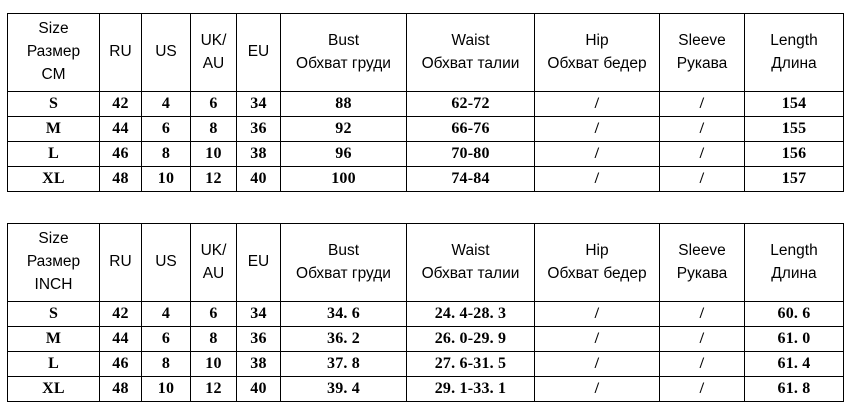 This screenshot has width=845, height=414. I want to click on column-header-size: Size Размер CM, so click(53, 52).